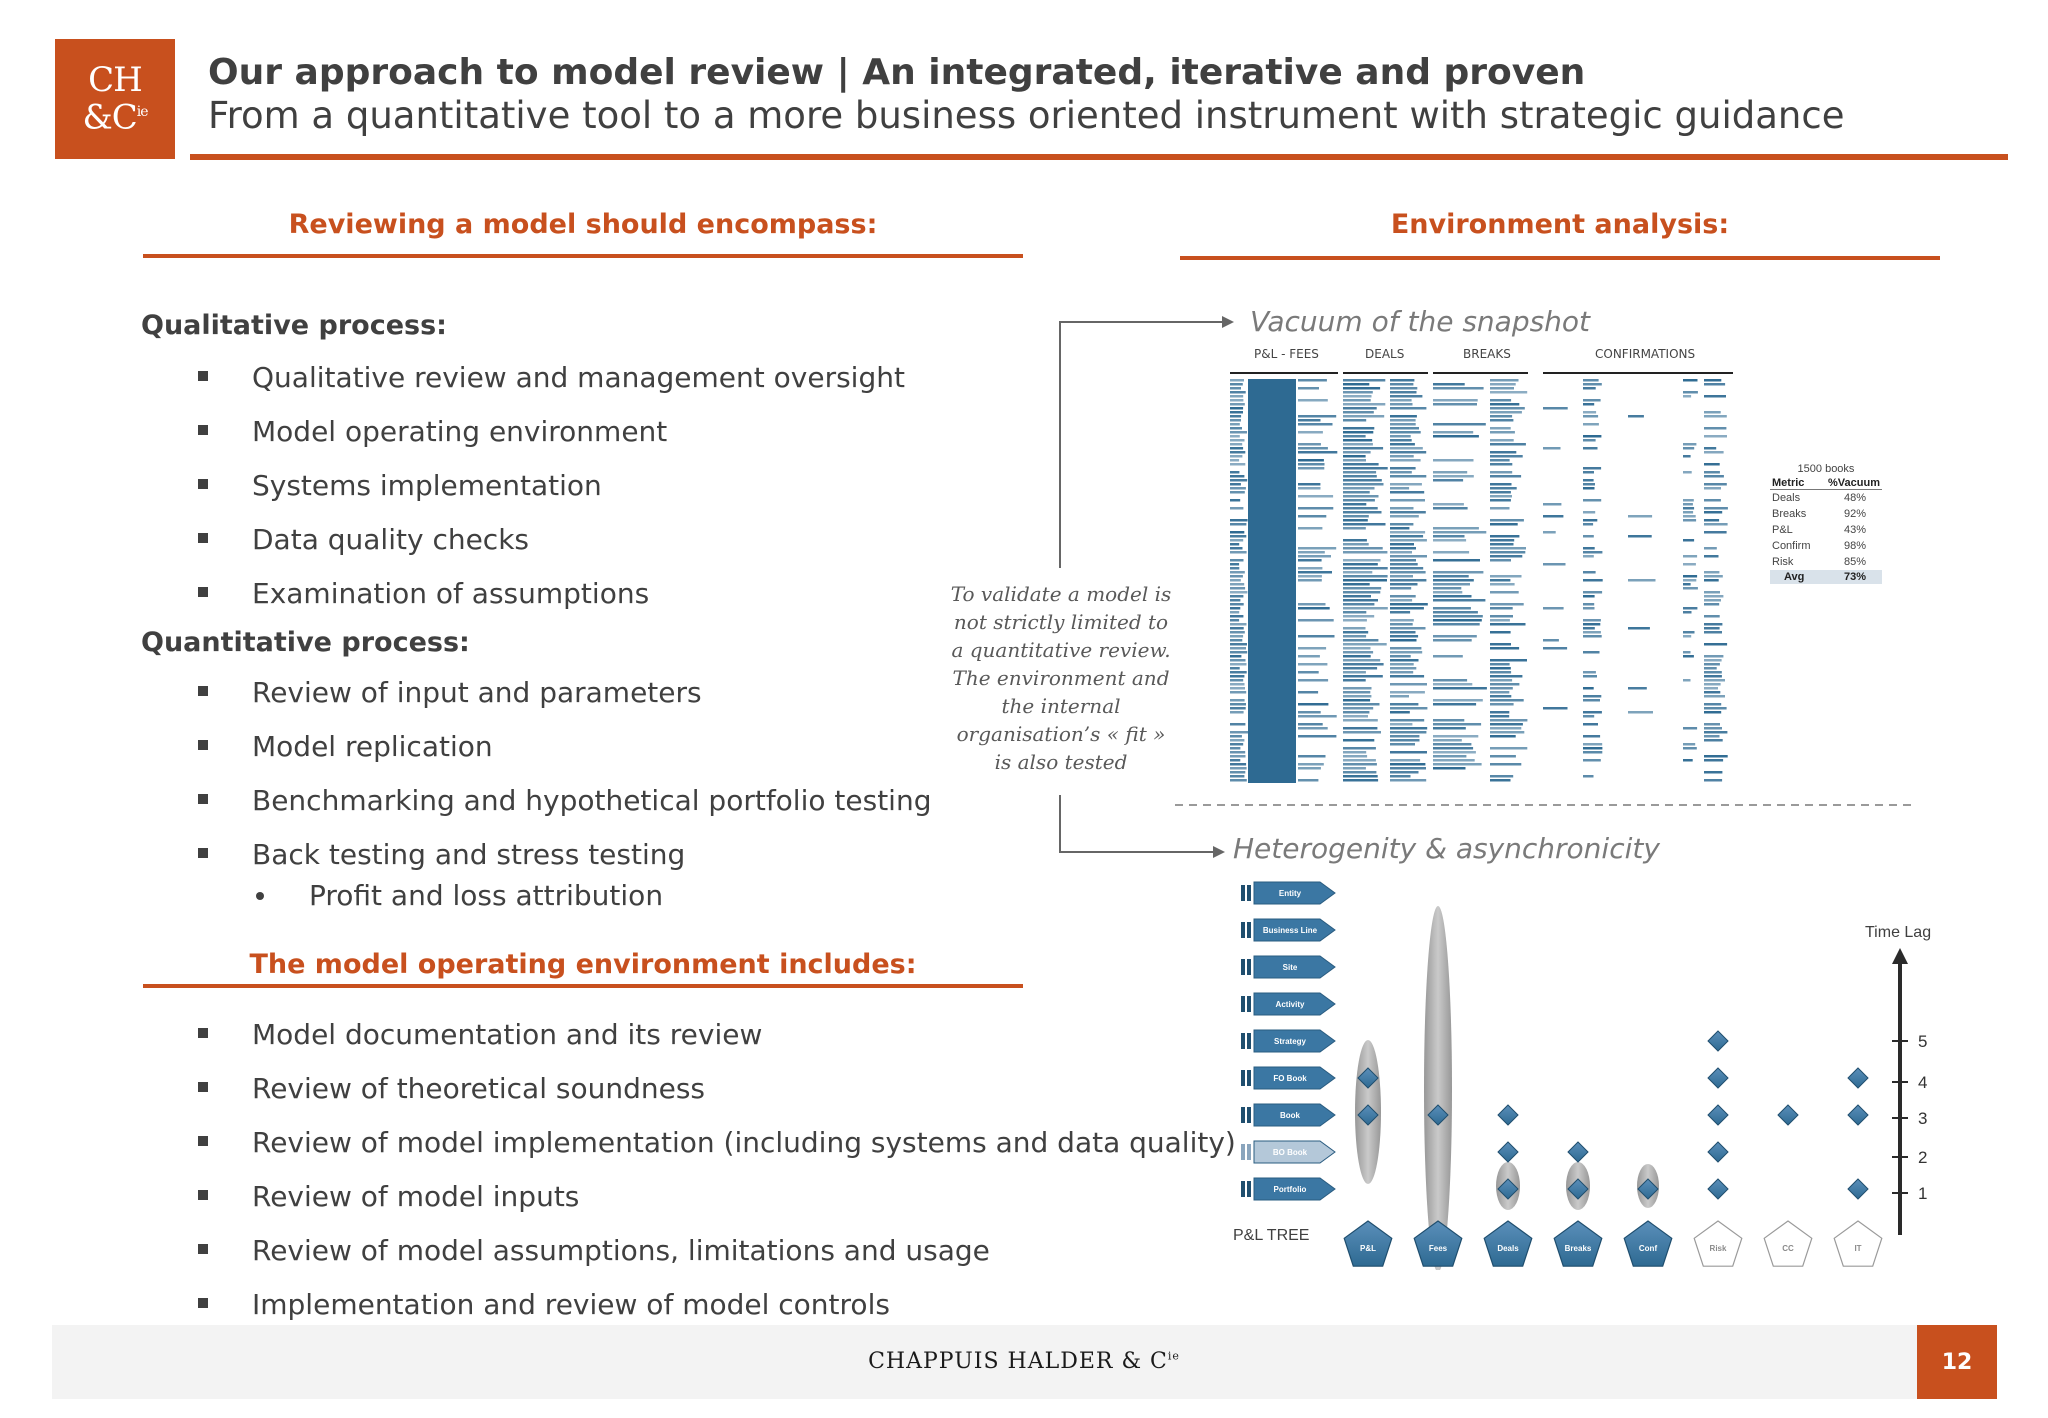  Describe the element at coordinates (372, 746) in the screenshot. I see `list-item-label: Model replication` at that location.